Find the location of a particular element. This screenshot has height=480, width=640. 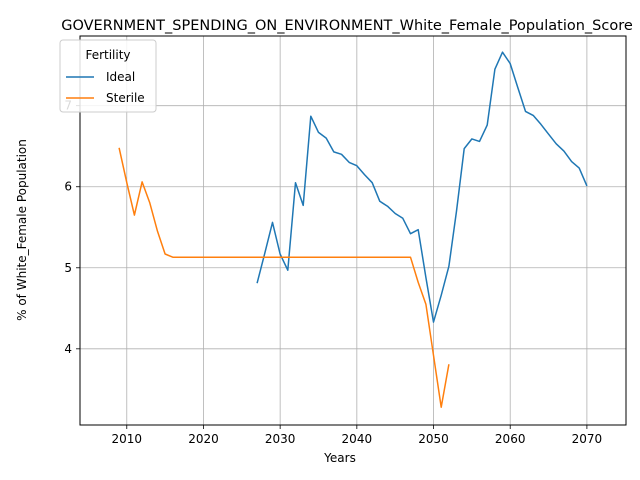

y-tick-label: 6 is located at coordinates (68, 187).